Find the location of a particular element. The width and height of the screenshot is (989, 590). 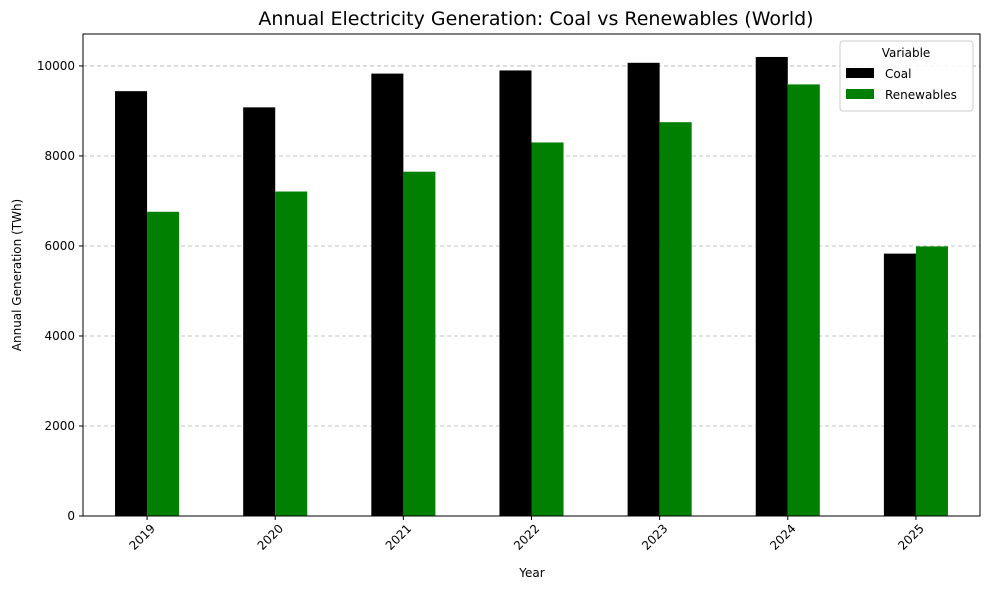

legend-title: Variable is located at coordinates (906, 53).